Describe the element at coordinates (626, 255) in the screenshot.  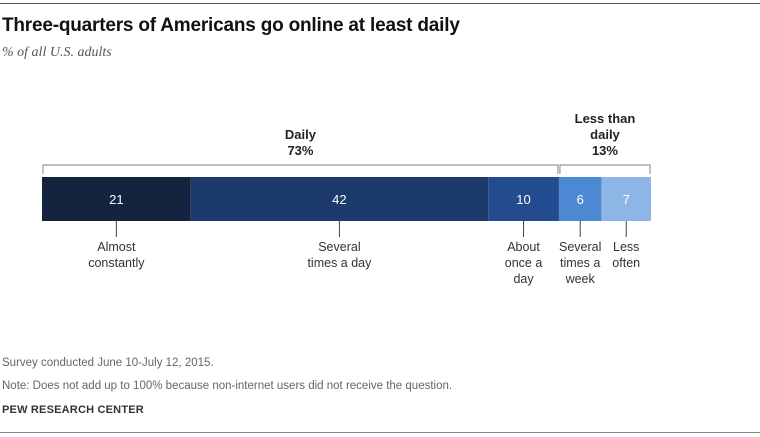
I see `category-label: Less often` at that location.